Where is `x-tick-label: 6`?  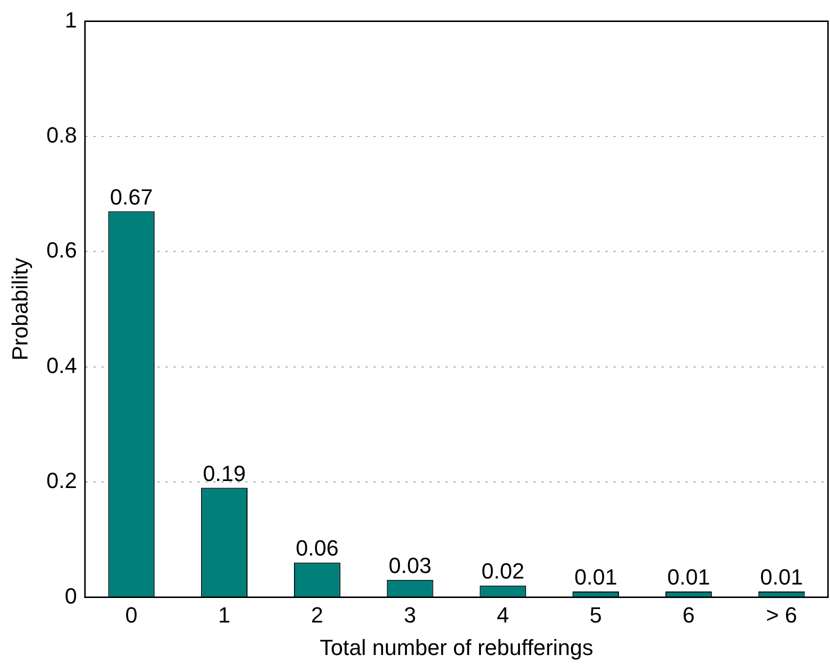 x-tick-label: 6 is located at coordinates (688, 615).